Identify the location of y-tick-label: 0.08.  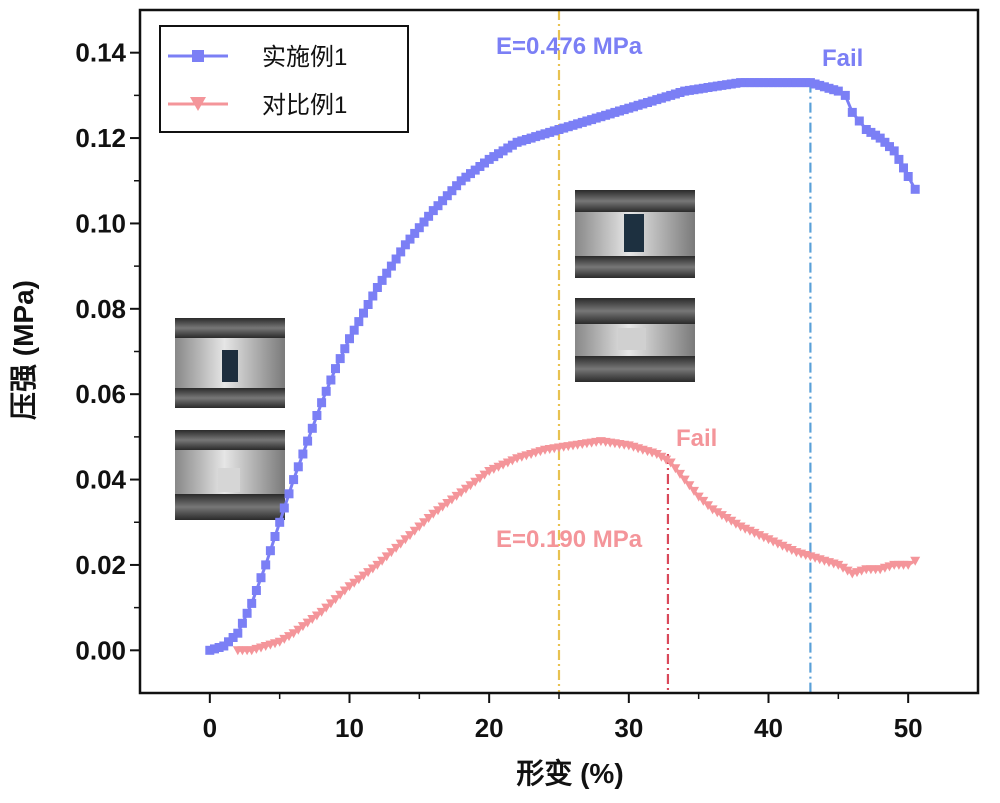
(100, 309).